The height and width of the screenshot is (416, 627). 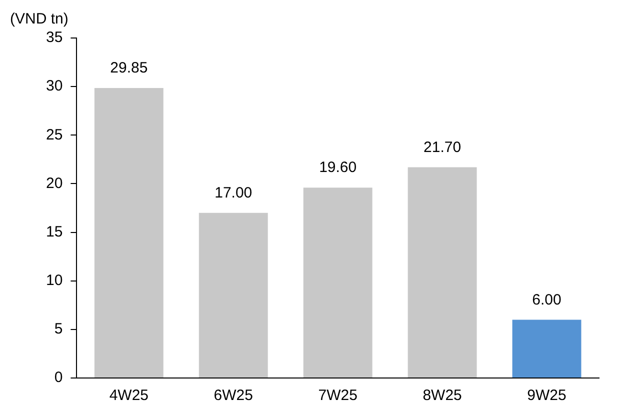 I want to click on x-tick-label: 6W25, so click(x=233, y=395).